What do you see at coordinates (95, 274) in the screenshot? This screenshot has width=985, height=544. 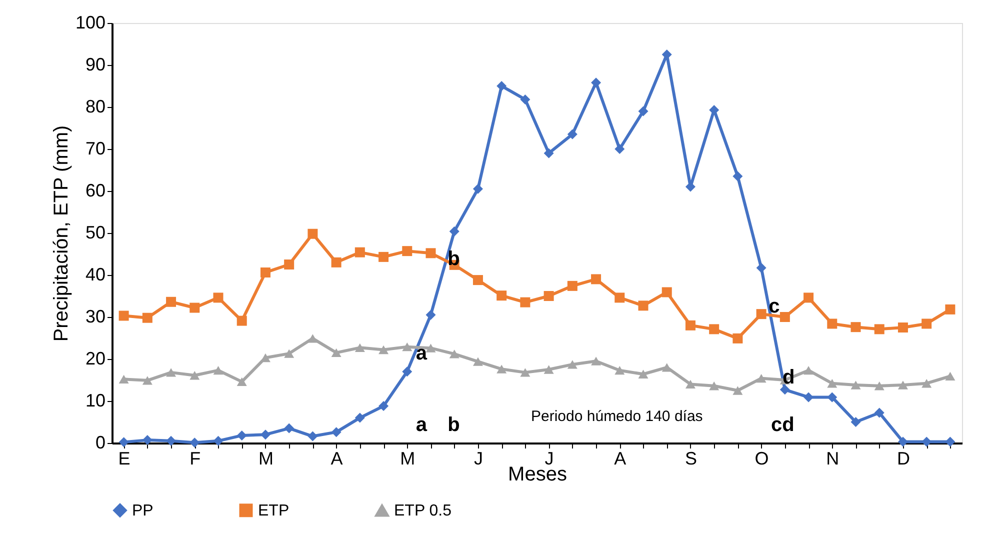 I see `y-tick-label: 40` at bounding box center [95, 274].